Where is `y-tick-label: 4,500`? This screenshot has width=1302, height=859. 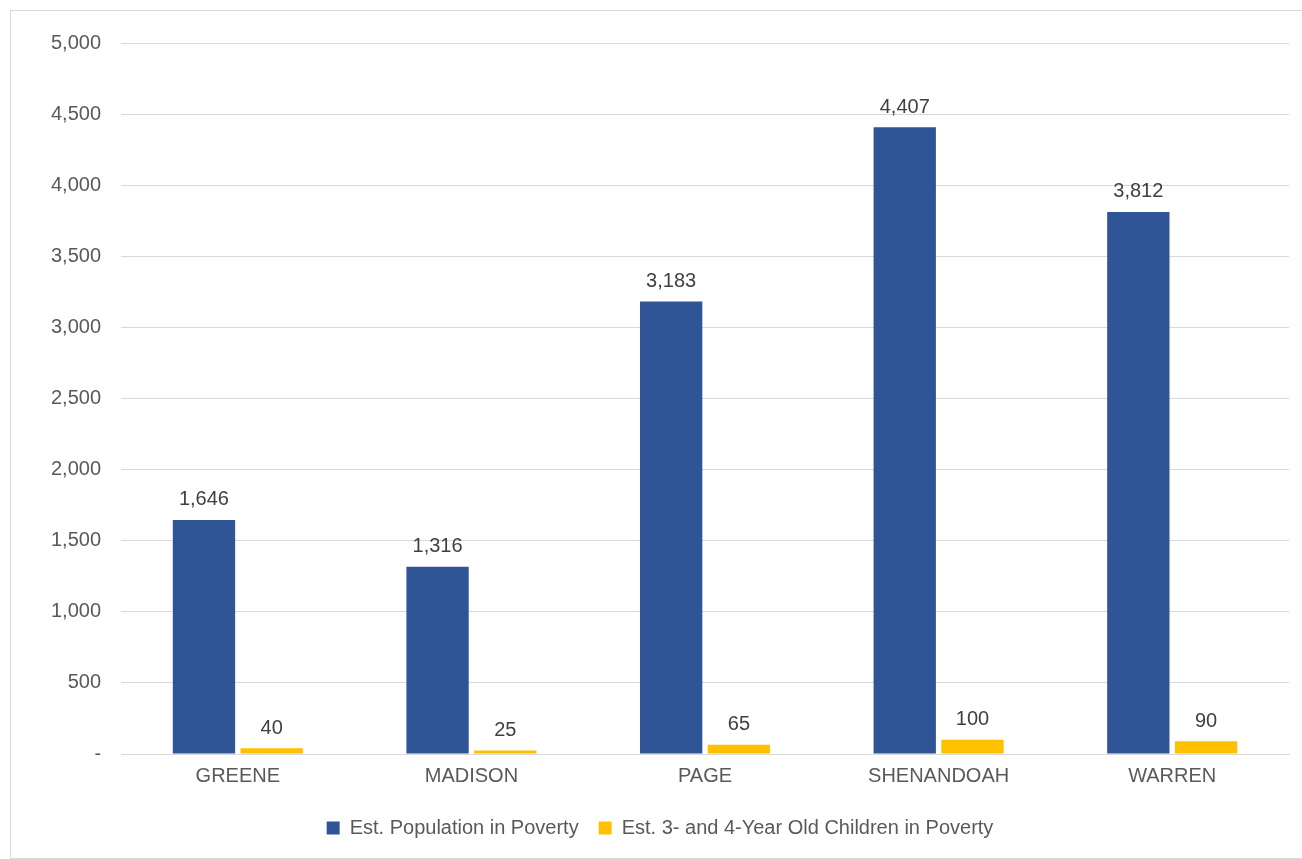 y-tick-label: 4,500 is located at coordinates (76, 112).